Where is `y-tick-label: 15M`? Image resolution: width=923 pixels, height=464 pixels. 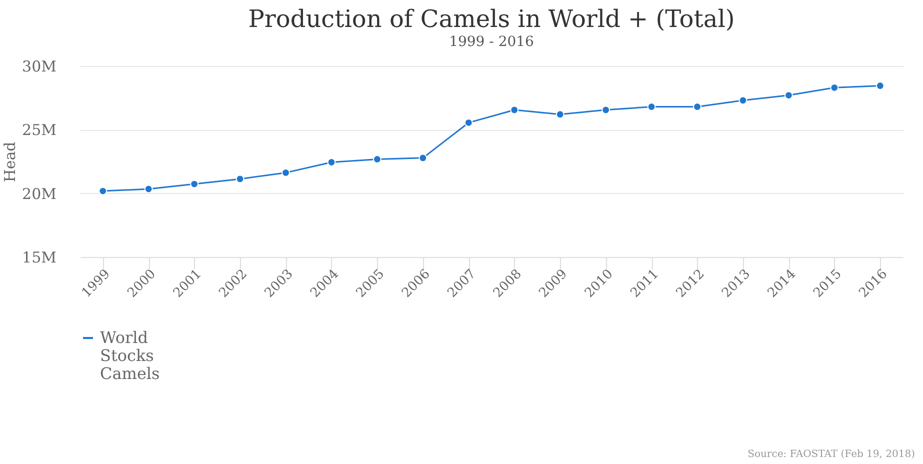
y-tick-label: 15M is located at coordinates (39, 257).